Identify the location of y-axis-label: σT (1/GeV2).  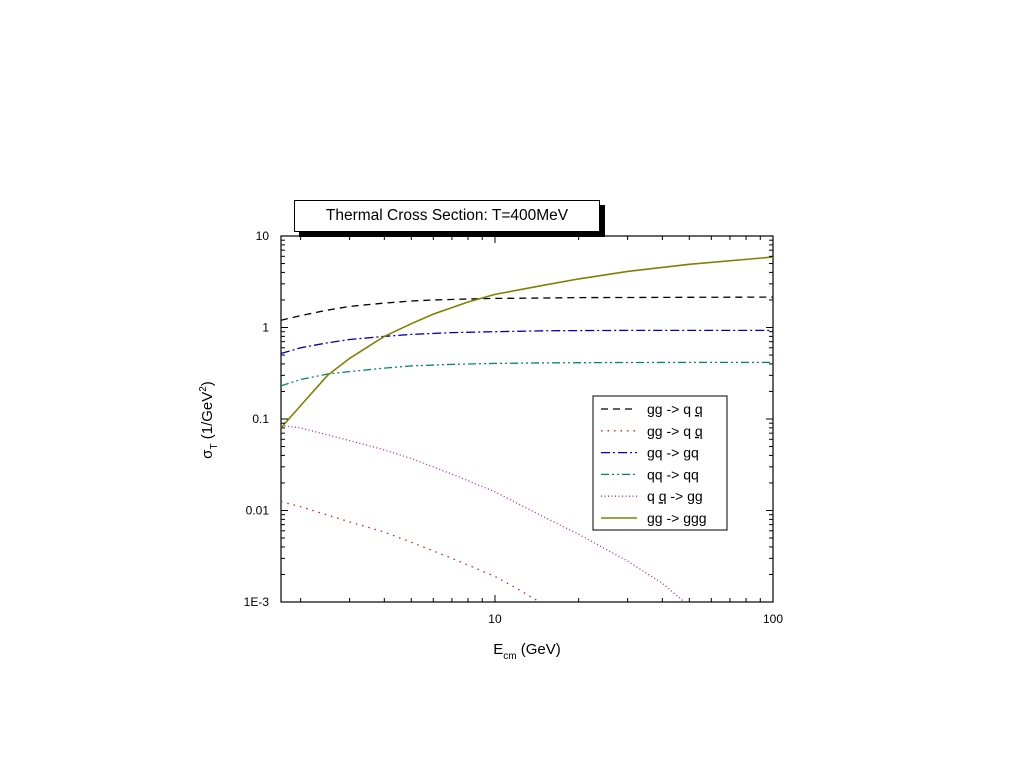
(209, 420).